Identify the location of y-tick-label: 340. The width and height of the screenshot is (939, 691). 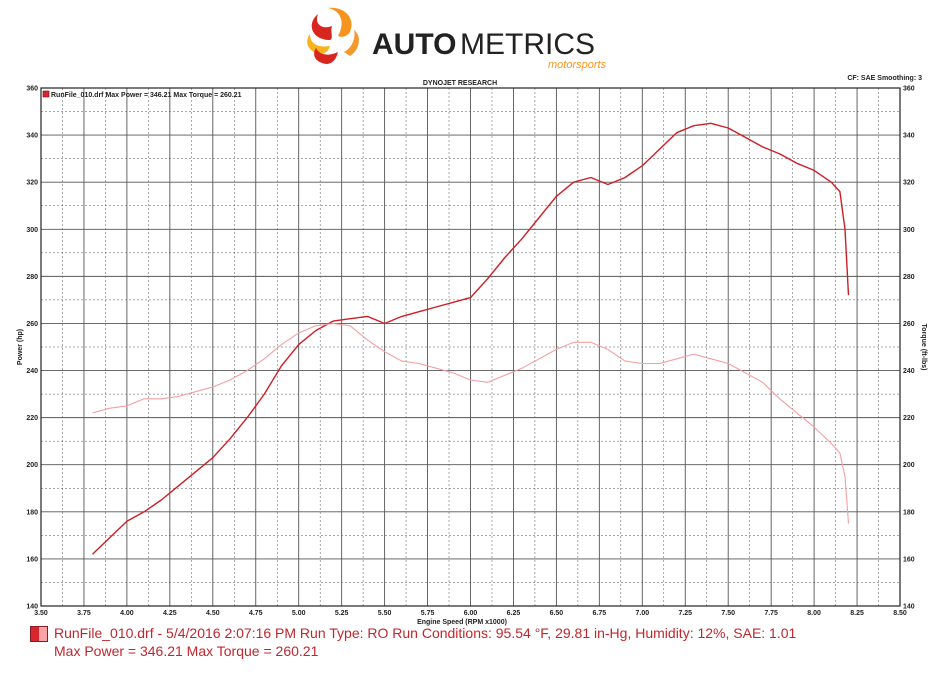
(32, 136).